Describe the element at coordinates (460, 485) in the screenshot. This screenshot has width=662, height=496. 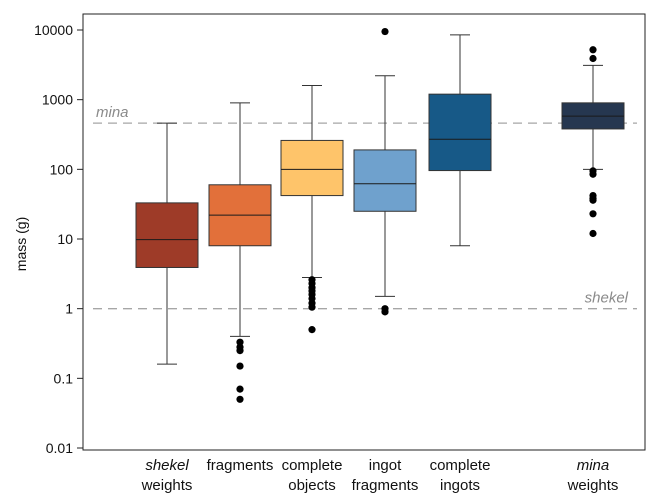
I see `category-label-line2: ingots` at that location.